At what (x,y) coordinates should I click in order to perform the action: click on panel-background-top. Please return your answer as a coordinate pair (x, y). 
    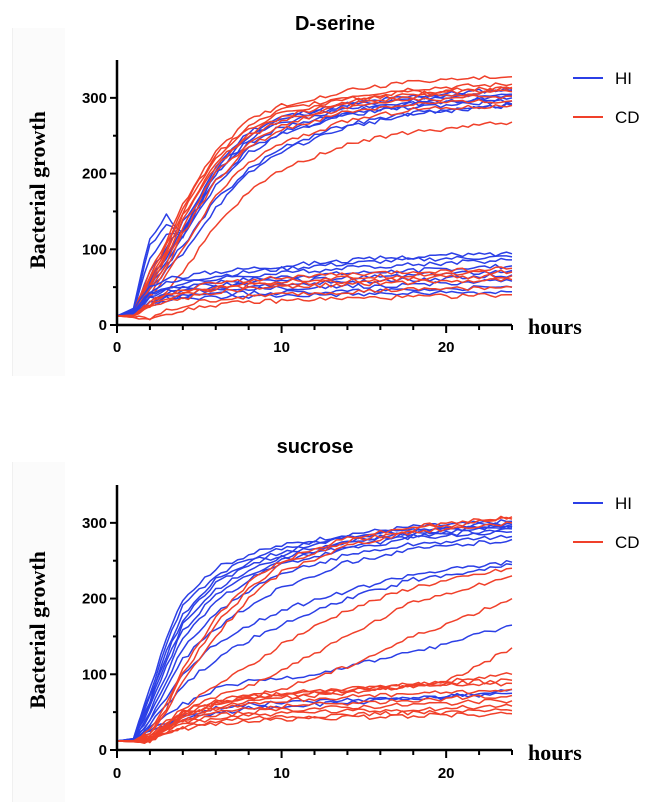
    Looking at the image, I should click on (38, 202).